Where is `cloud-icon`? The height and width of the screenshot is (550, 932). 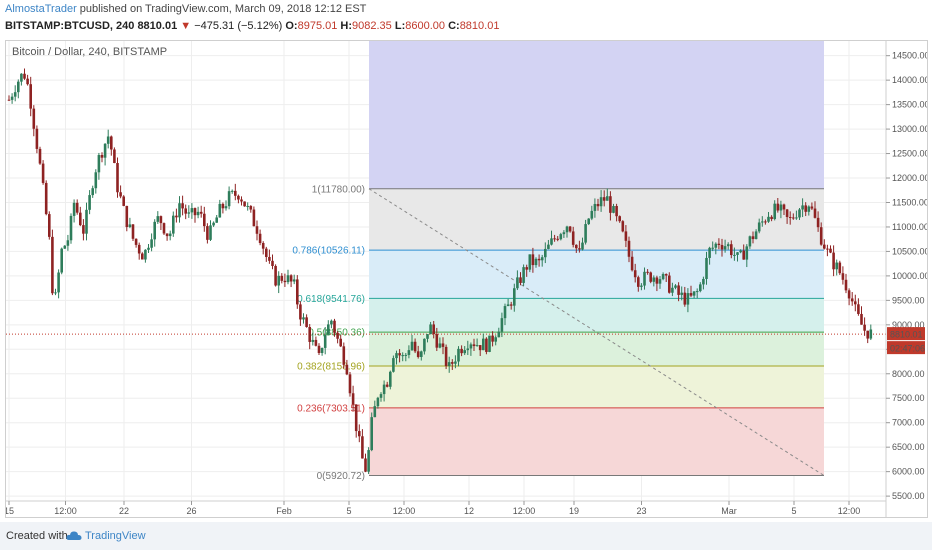 cloud-icon is located at coordinates (74, 535).